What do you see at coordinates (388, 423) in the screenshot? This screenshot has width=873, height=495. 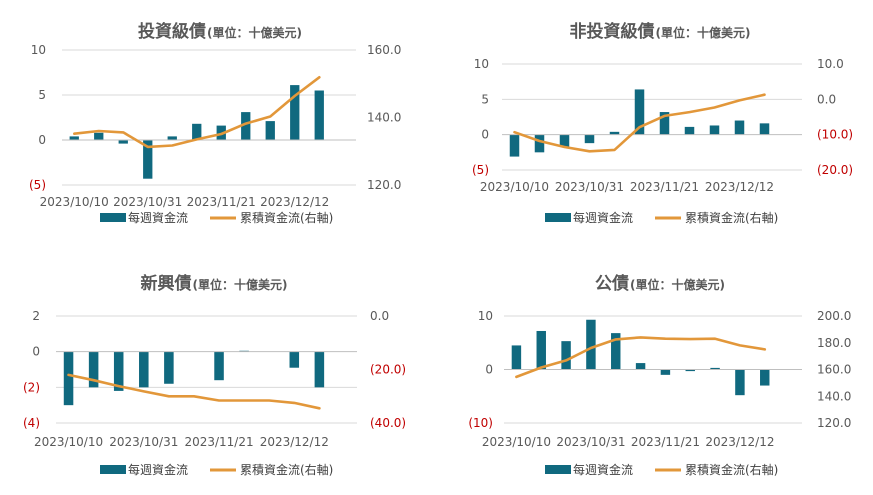 I see `right-tick-label: (40.0)` at bounding box center [388, 423].